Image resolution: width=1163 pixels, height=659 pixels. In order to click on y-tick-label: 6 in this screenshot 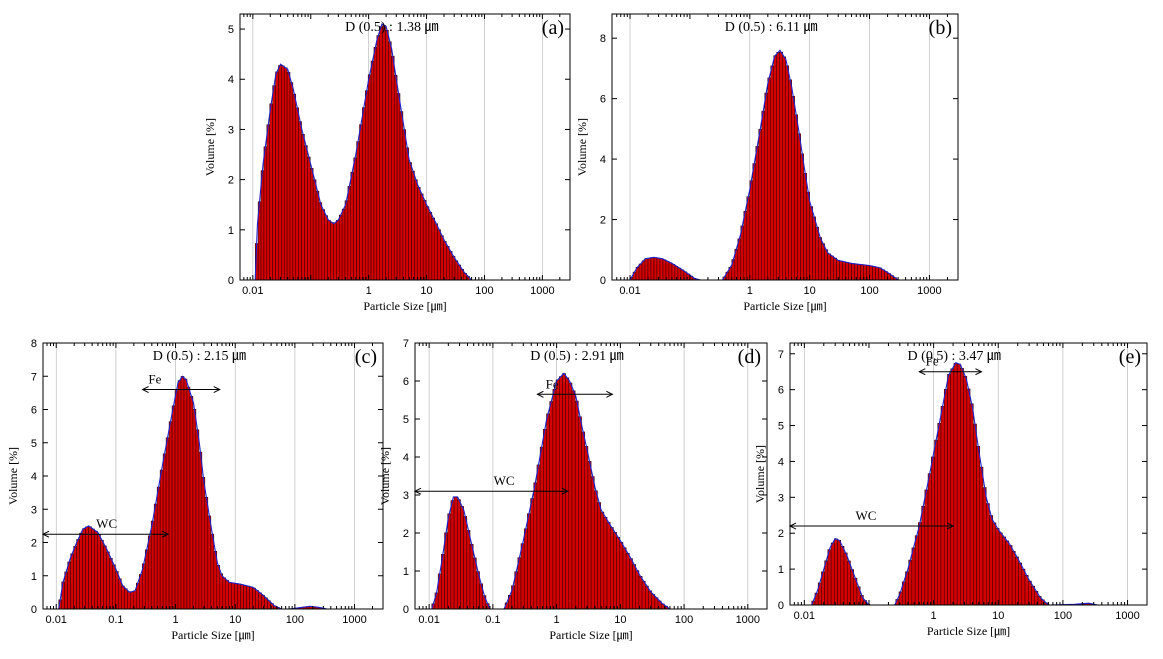, I will do `click(781, 391)`.